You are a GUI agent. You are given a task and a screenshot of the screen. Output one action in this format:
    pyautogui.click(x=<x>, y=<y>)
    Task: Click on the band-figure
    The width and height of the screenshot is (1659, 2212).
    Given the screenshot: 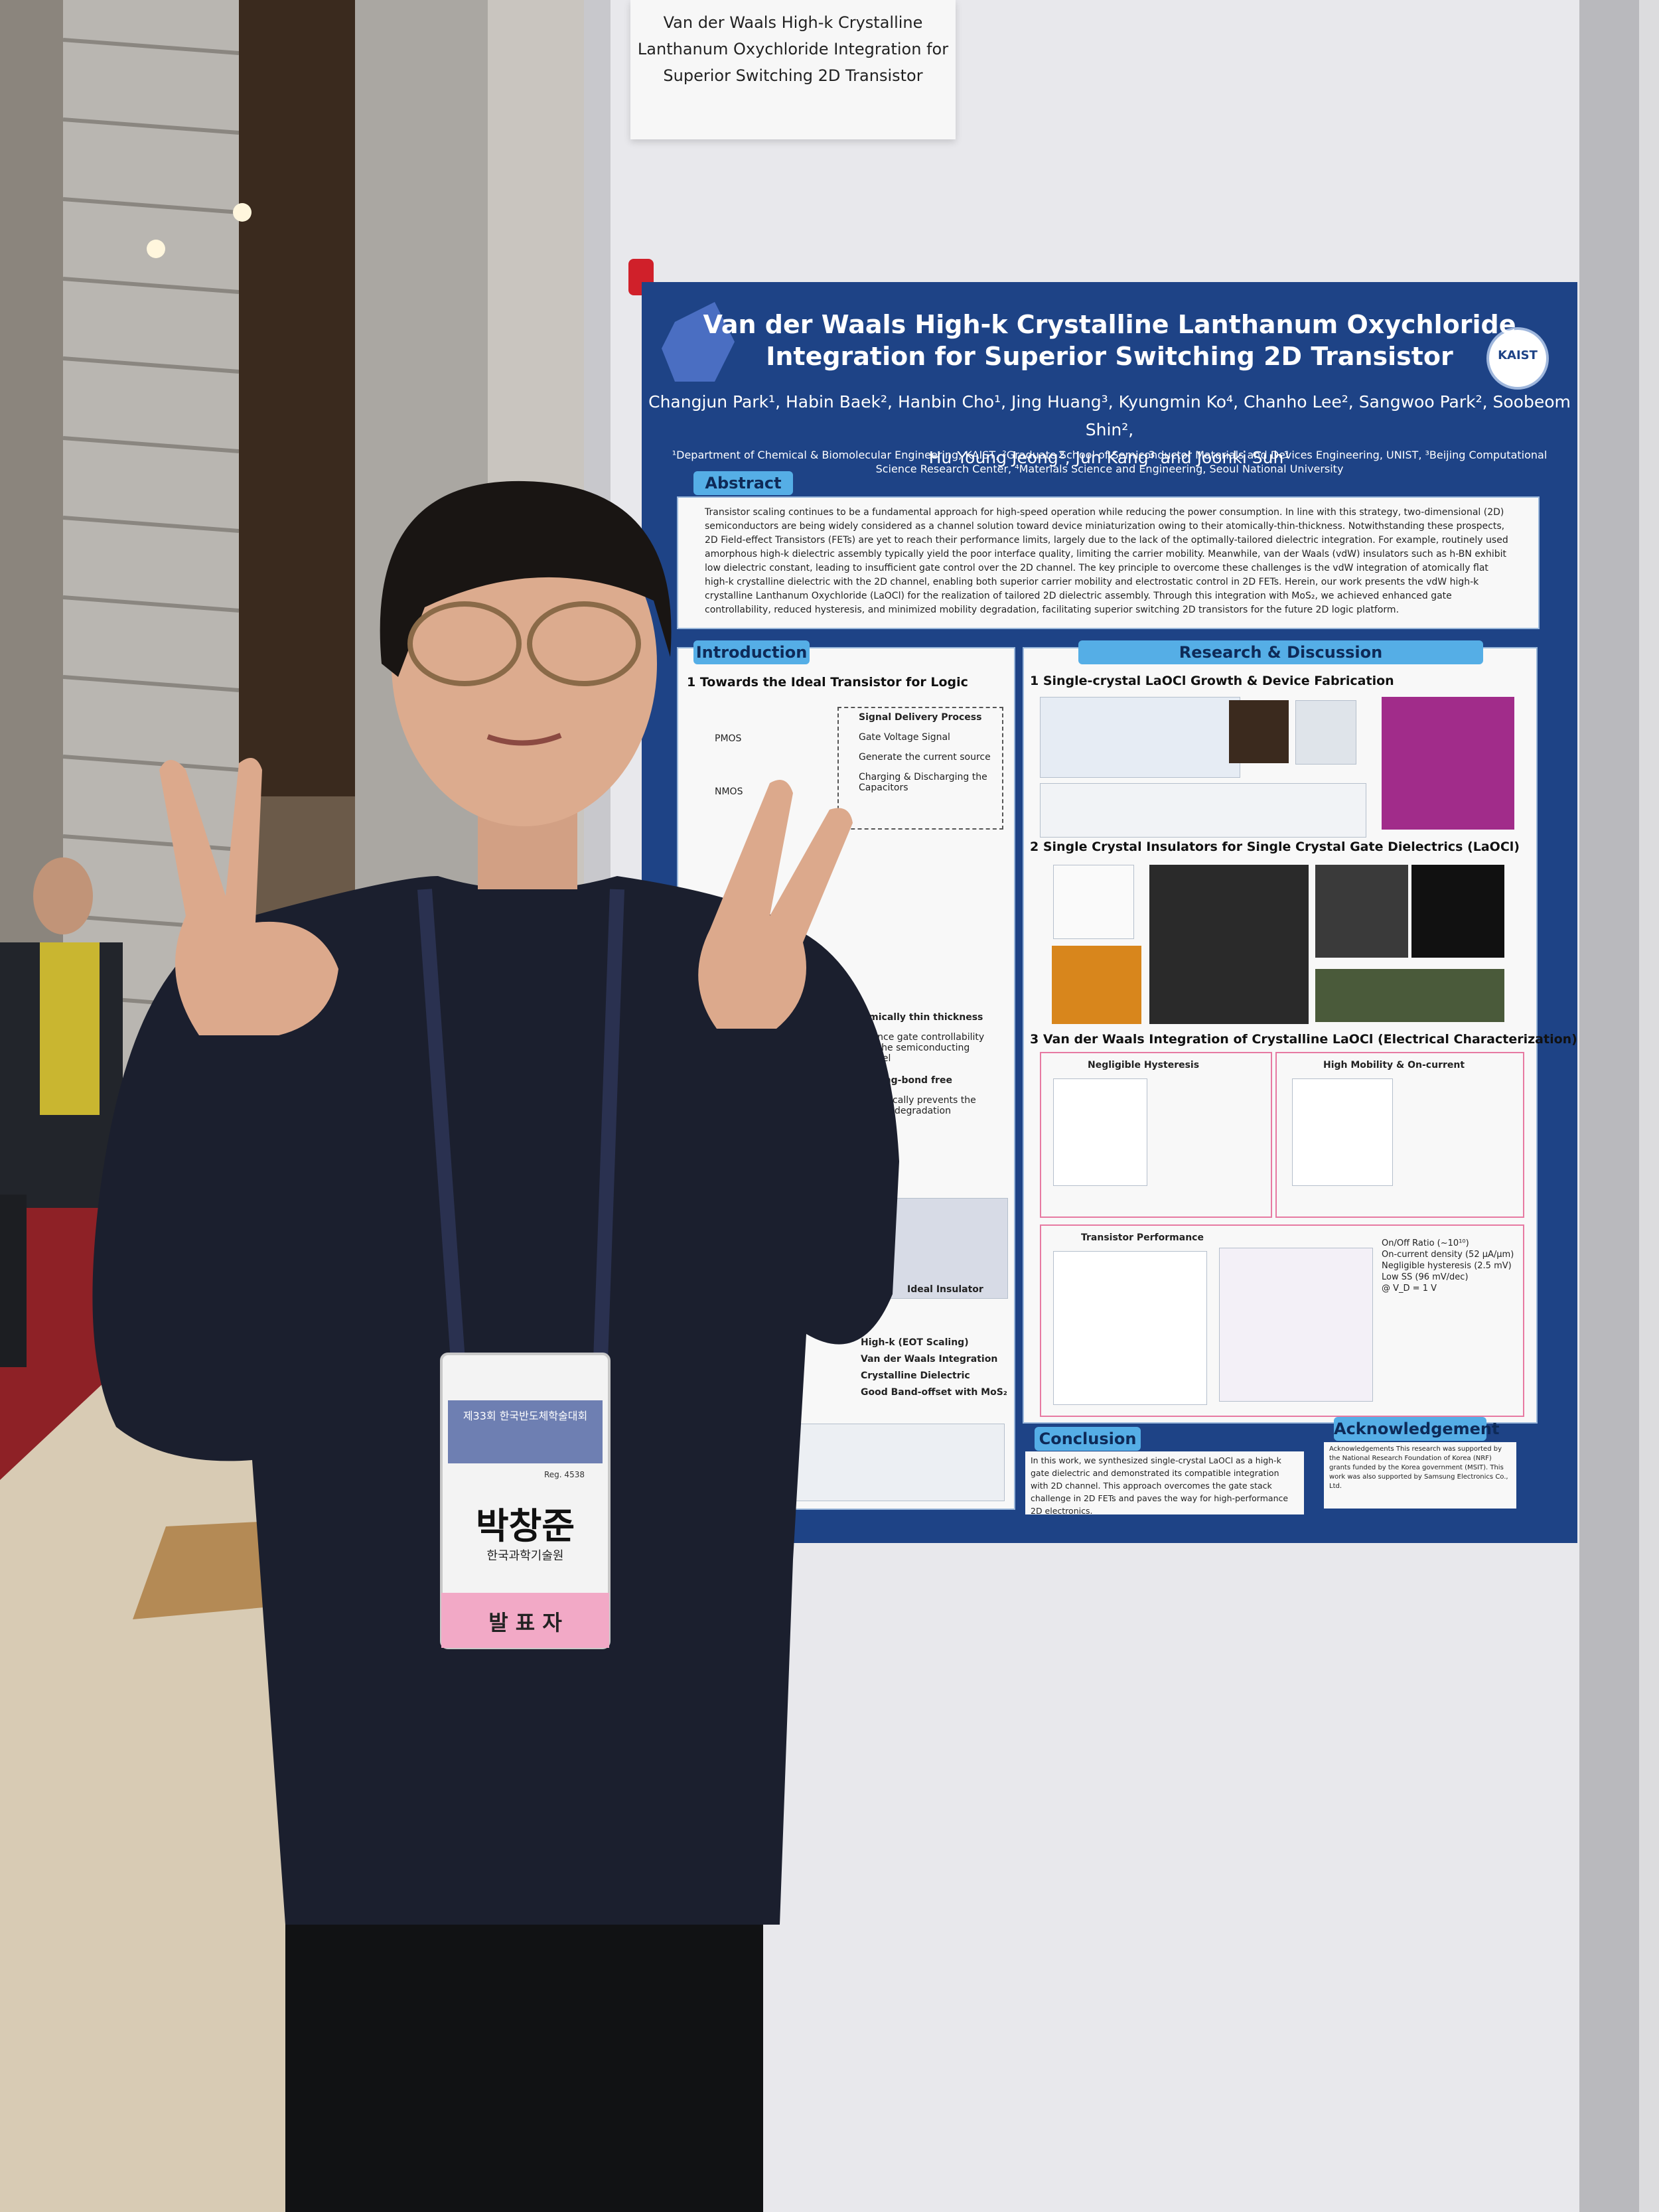 What is the action you would take?
    pyautogui.click(x=884, y=1462)
    